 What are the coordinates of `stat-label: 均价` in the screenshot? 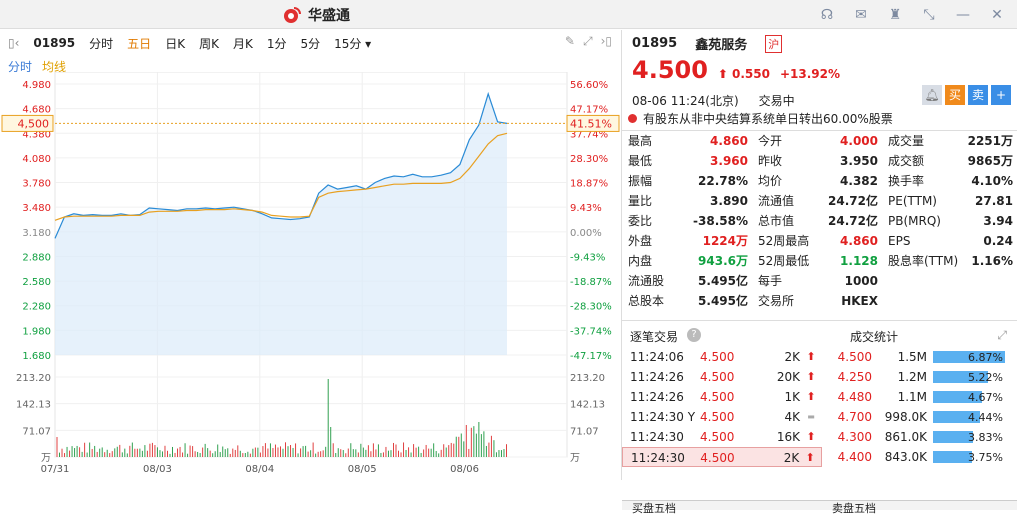 It's located at (770, 181).